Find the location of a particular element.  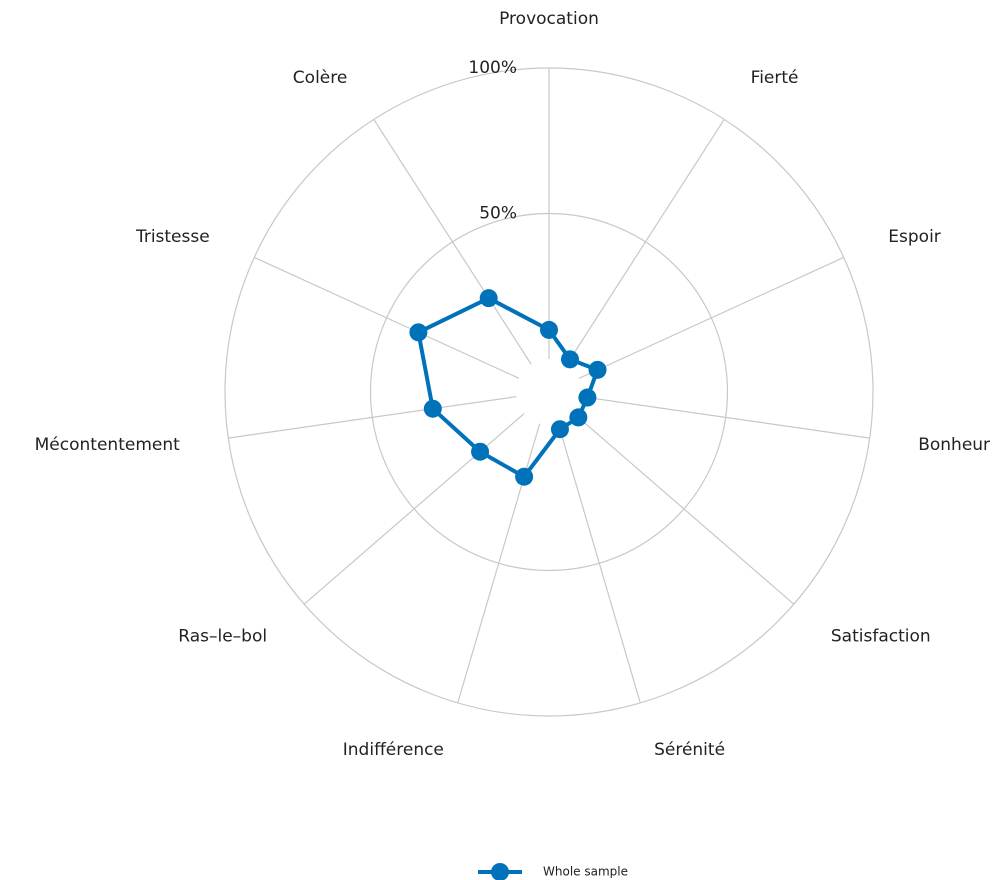

category-label: Colère is located at coordinates (320, 78).